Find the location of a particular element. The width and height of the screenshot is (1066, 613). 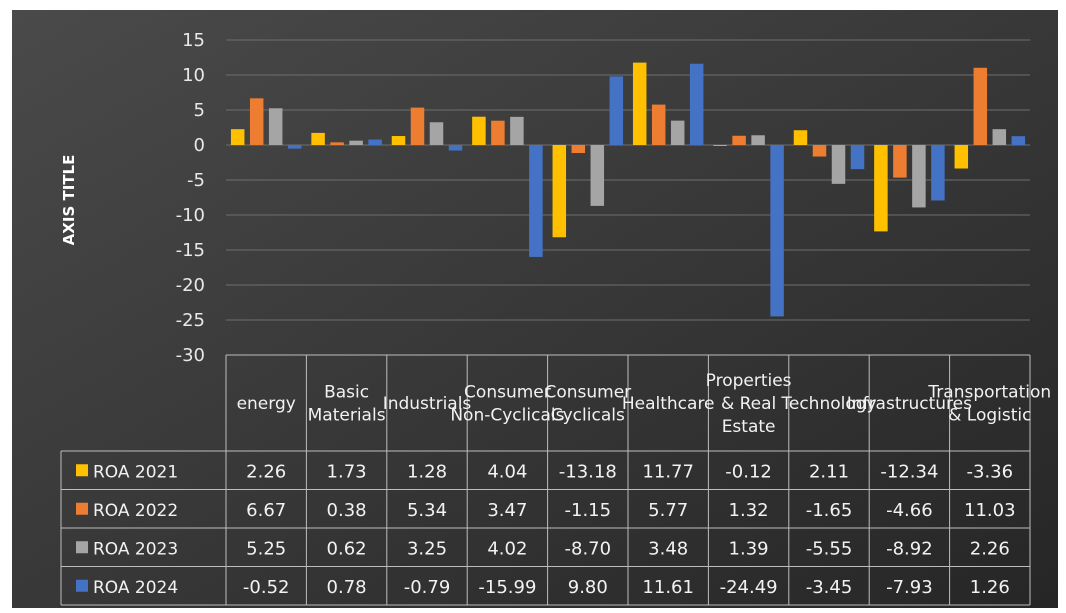

y-tick-label: -15 is located at coordinates (190, 250).